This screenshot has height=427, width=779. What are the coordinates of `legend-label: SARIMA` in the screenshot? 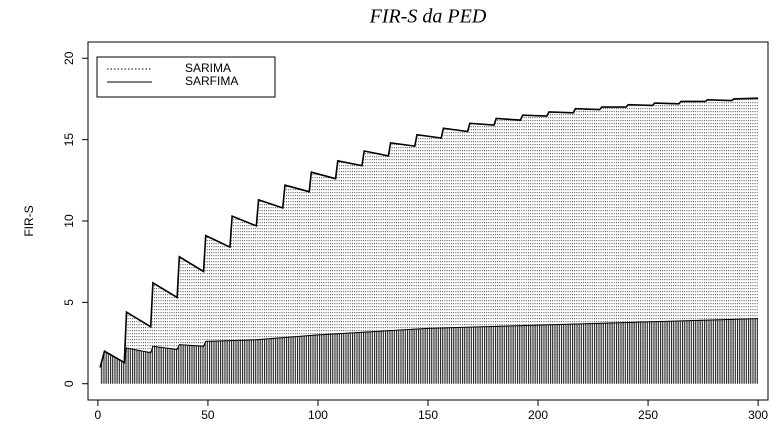 It's located at (208, 68).